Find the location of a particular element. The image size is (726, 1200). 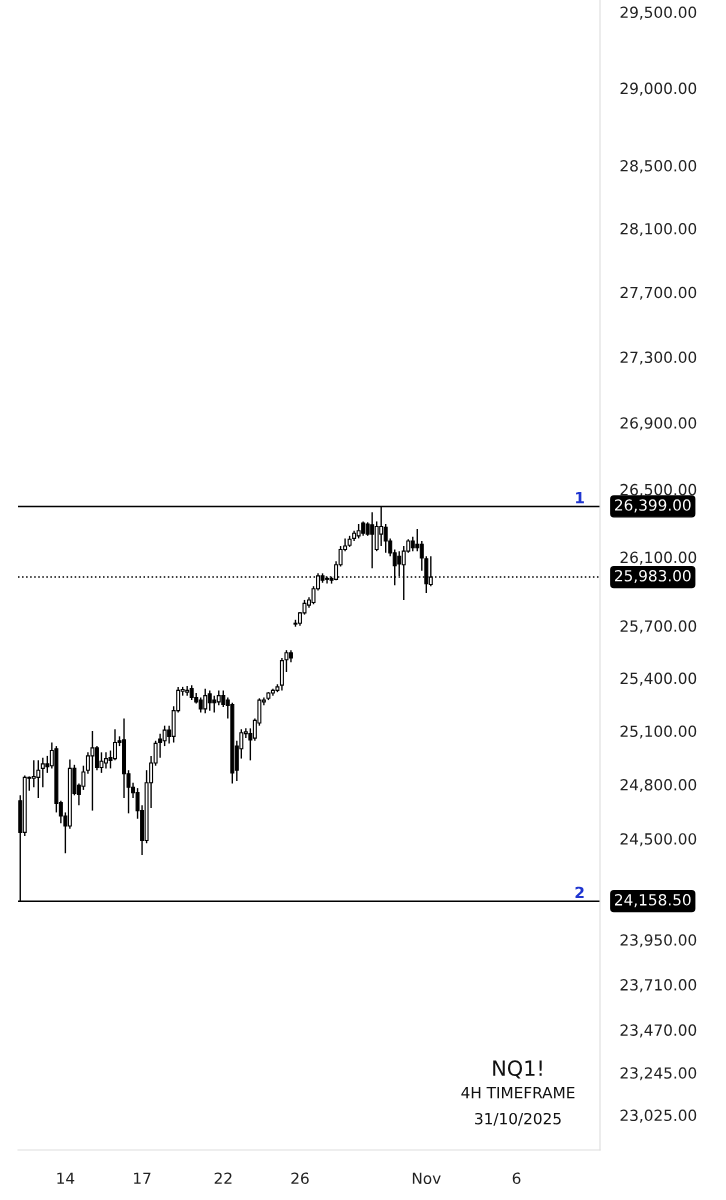

y-tick-label: 28,500.00 is located at coordinates (658, 167).